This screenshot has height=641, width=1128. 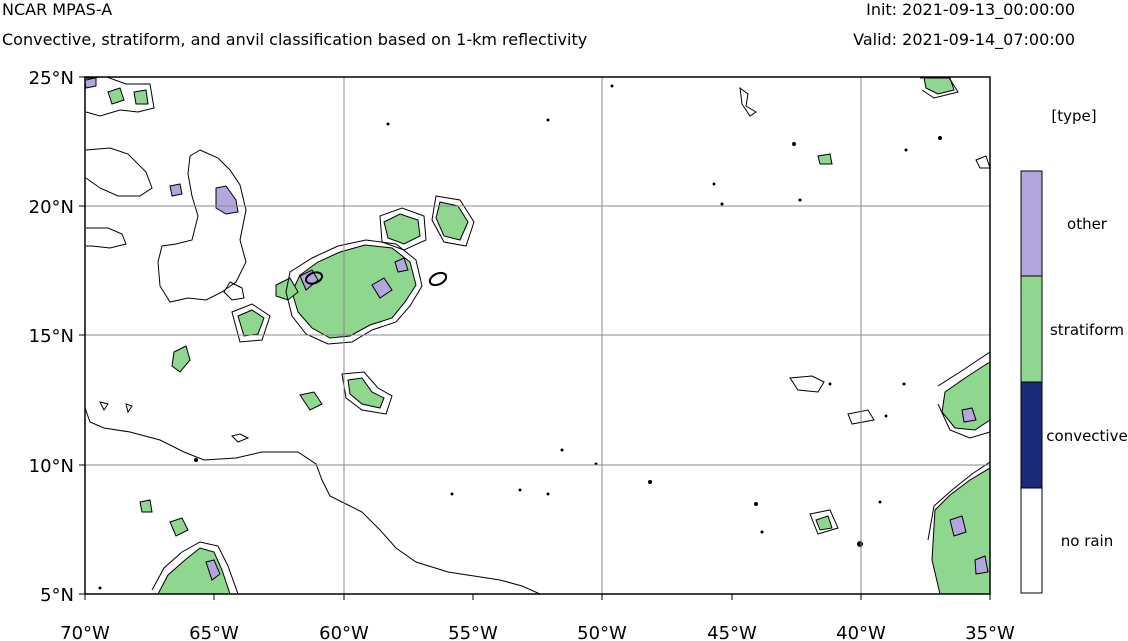 What do you see at coordinates (1031, 329) in the screenshot?
I see `colorbar-swatch-stratiform` at bounding box center [1031, 329].